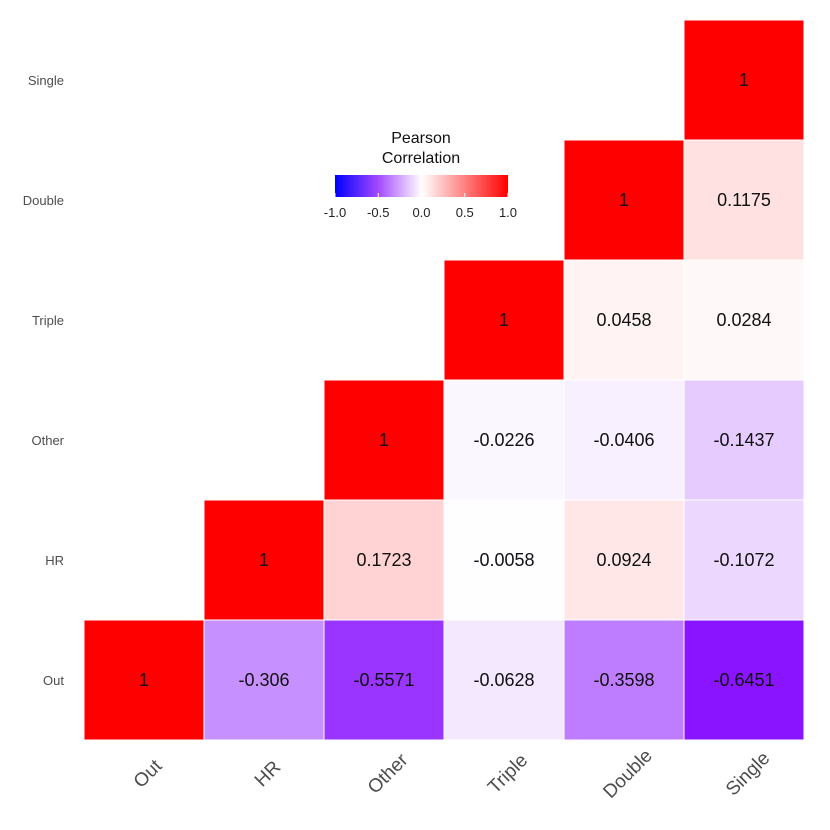 The width and height of the screenshot is (830, 830). What do you see at coordinates (378, 212) in the screenshot?
I see `legend-tick-label: -0.5` at bounding box center [378, 212].